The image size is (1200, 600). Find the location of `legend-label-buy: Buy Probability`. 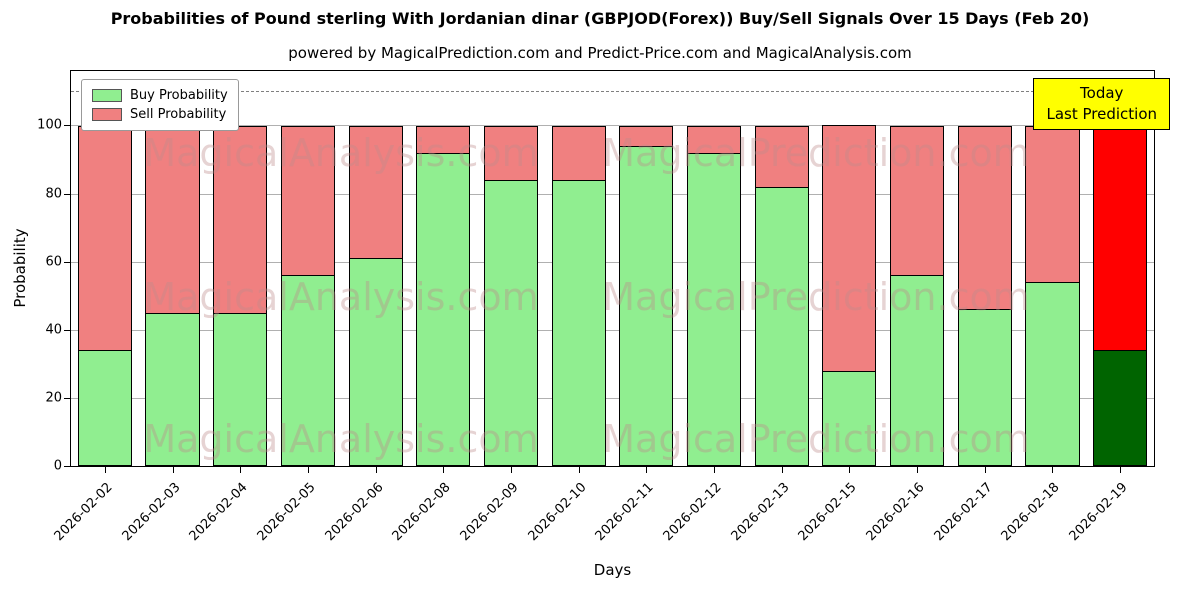

legend-label-buy: Buy Probability is located at coordinates (179, 95).